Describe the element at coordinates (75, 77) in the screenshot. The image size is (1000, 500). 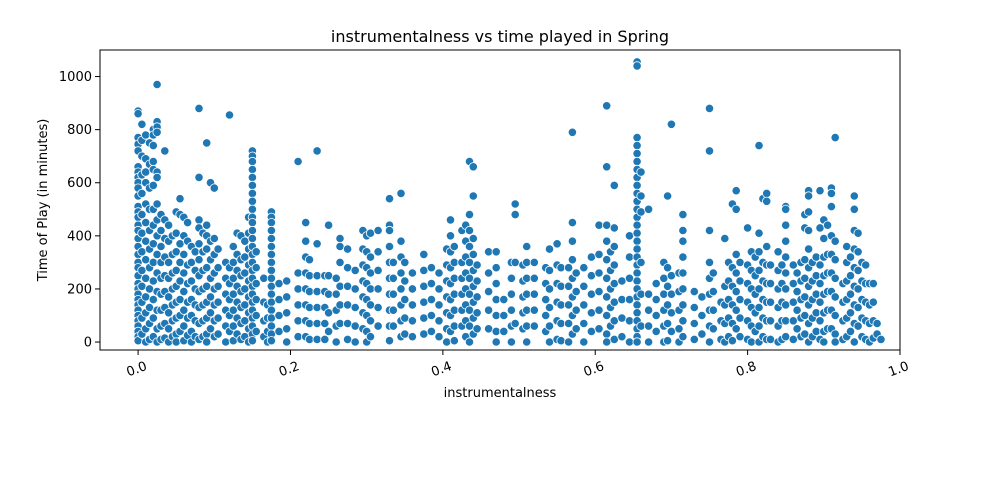
I see `y-tick-label: 1000` at that location.